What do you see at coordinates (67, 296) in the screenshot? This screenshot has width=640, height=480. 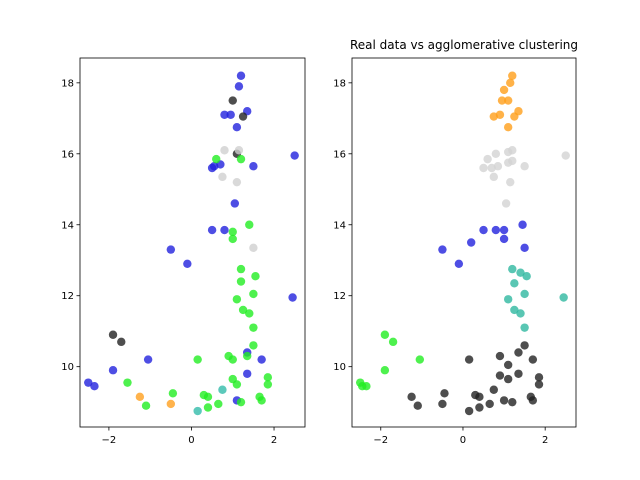 I see `y-tick-label: 12` at bounding box center [67, 296].